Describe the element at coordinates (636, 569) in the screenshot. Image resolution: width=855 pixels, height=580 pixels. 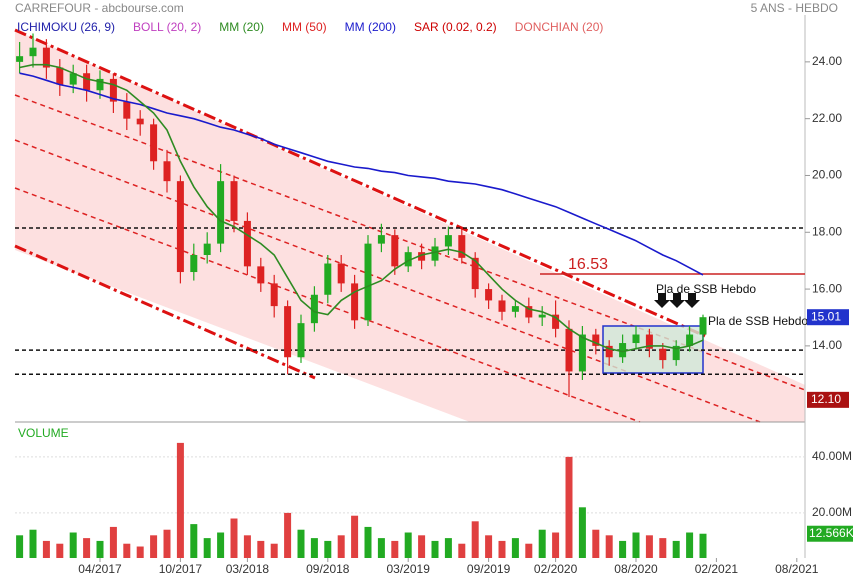
I see `x-tick-label: 08/2020` at that location.